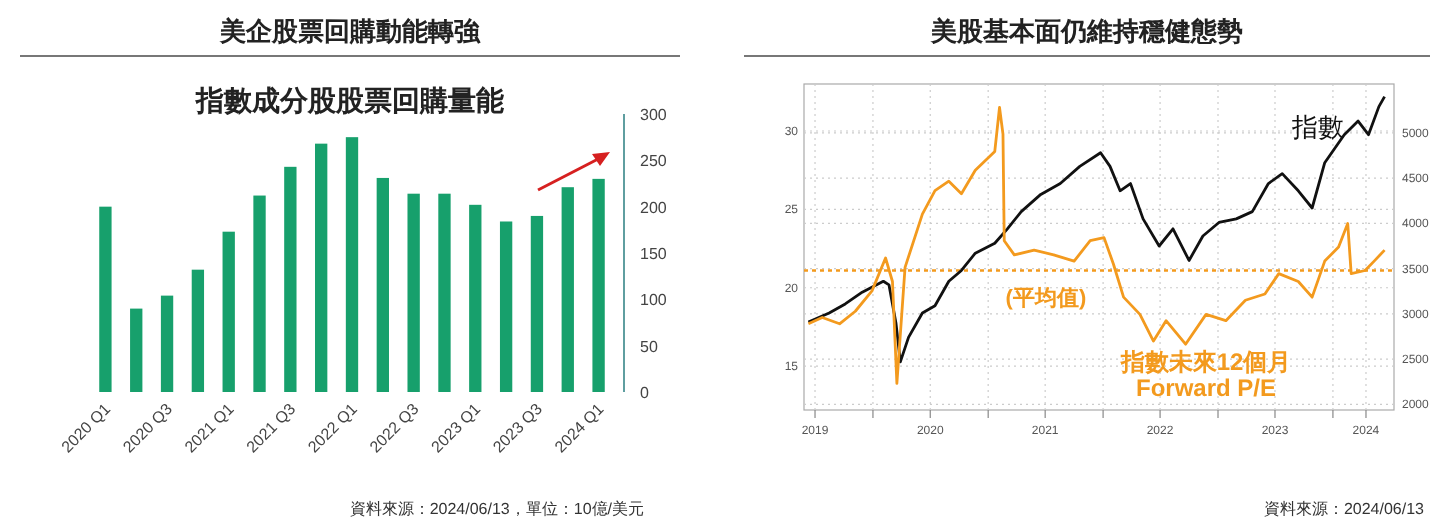 The height and width of the screenshot is (528, 1450). What do you see at coordinates (654, 207) in the screenshot?
I see `y-tick-label: 200` at bounding box center [654, 207].